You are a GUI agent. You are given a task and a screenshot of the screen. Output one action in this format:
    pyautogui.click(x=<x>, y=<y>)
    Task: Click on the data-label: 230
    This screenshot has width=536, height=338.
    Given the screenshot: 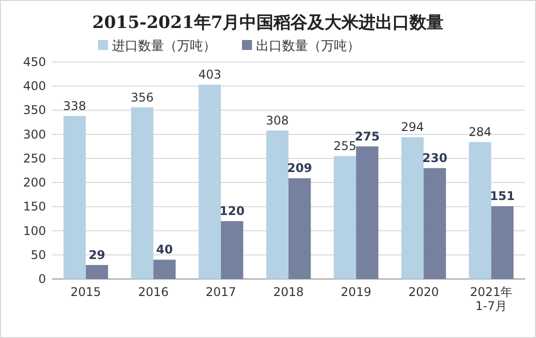 What is the action you would take?
    pyautogui.click(x=435, y=158)
    